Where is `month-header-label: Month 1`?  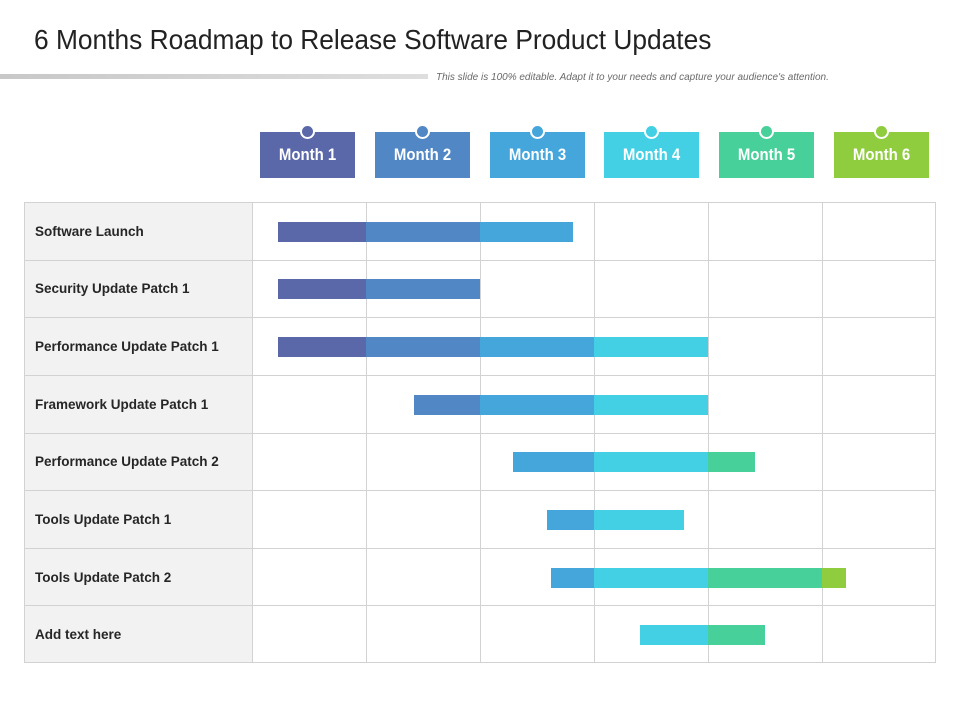
month-header-label: Month 1 is located at coordinates (307, 154).